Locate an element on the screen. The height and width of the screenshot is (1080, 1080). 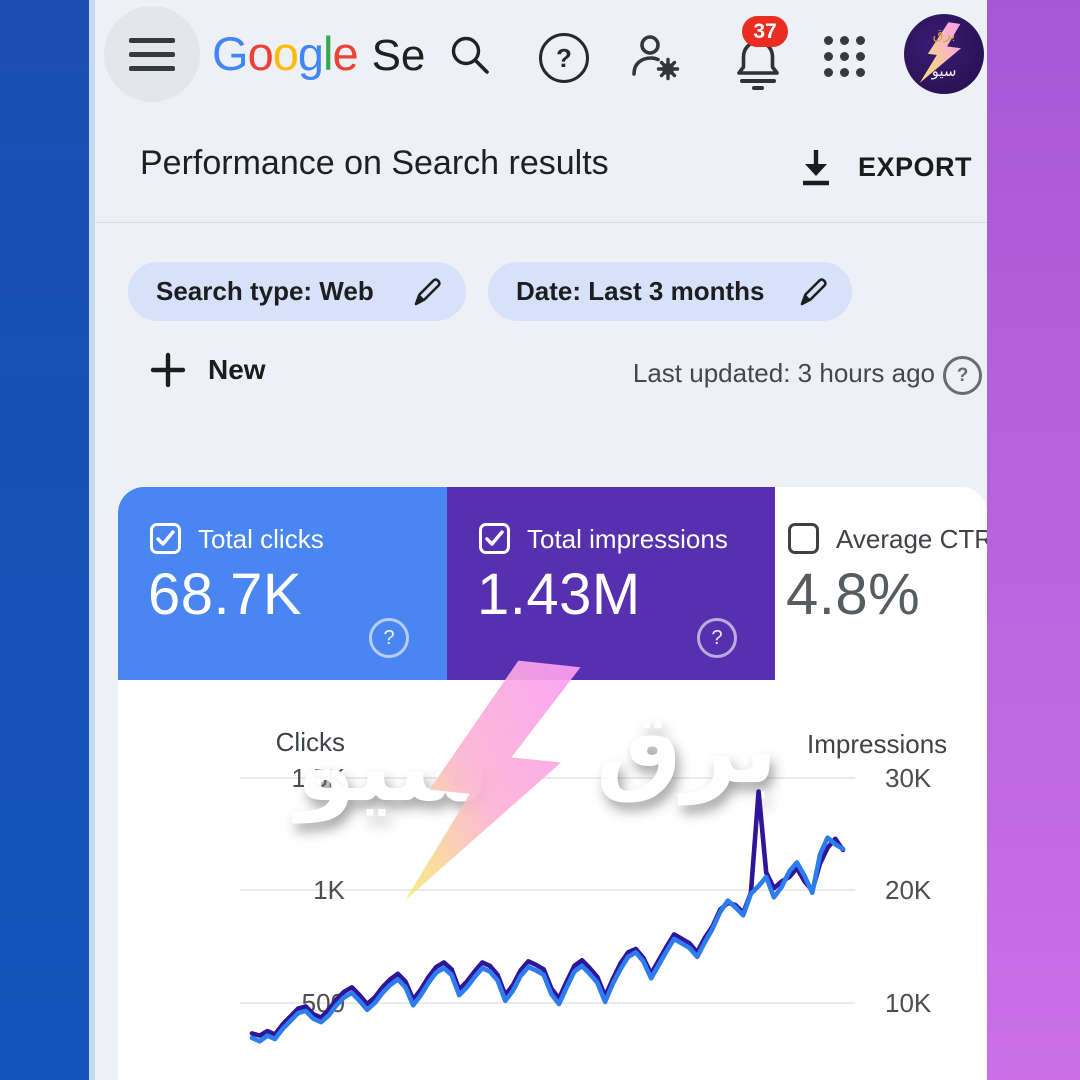
avatar-brand-word-1: برق is located at coordinates (944, 35).